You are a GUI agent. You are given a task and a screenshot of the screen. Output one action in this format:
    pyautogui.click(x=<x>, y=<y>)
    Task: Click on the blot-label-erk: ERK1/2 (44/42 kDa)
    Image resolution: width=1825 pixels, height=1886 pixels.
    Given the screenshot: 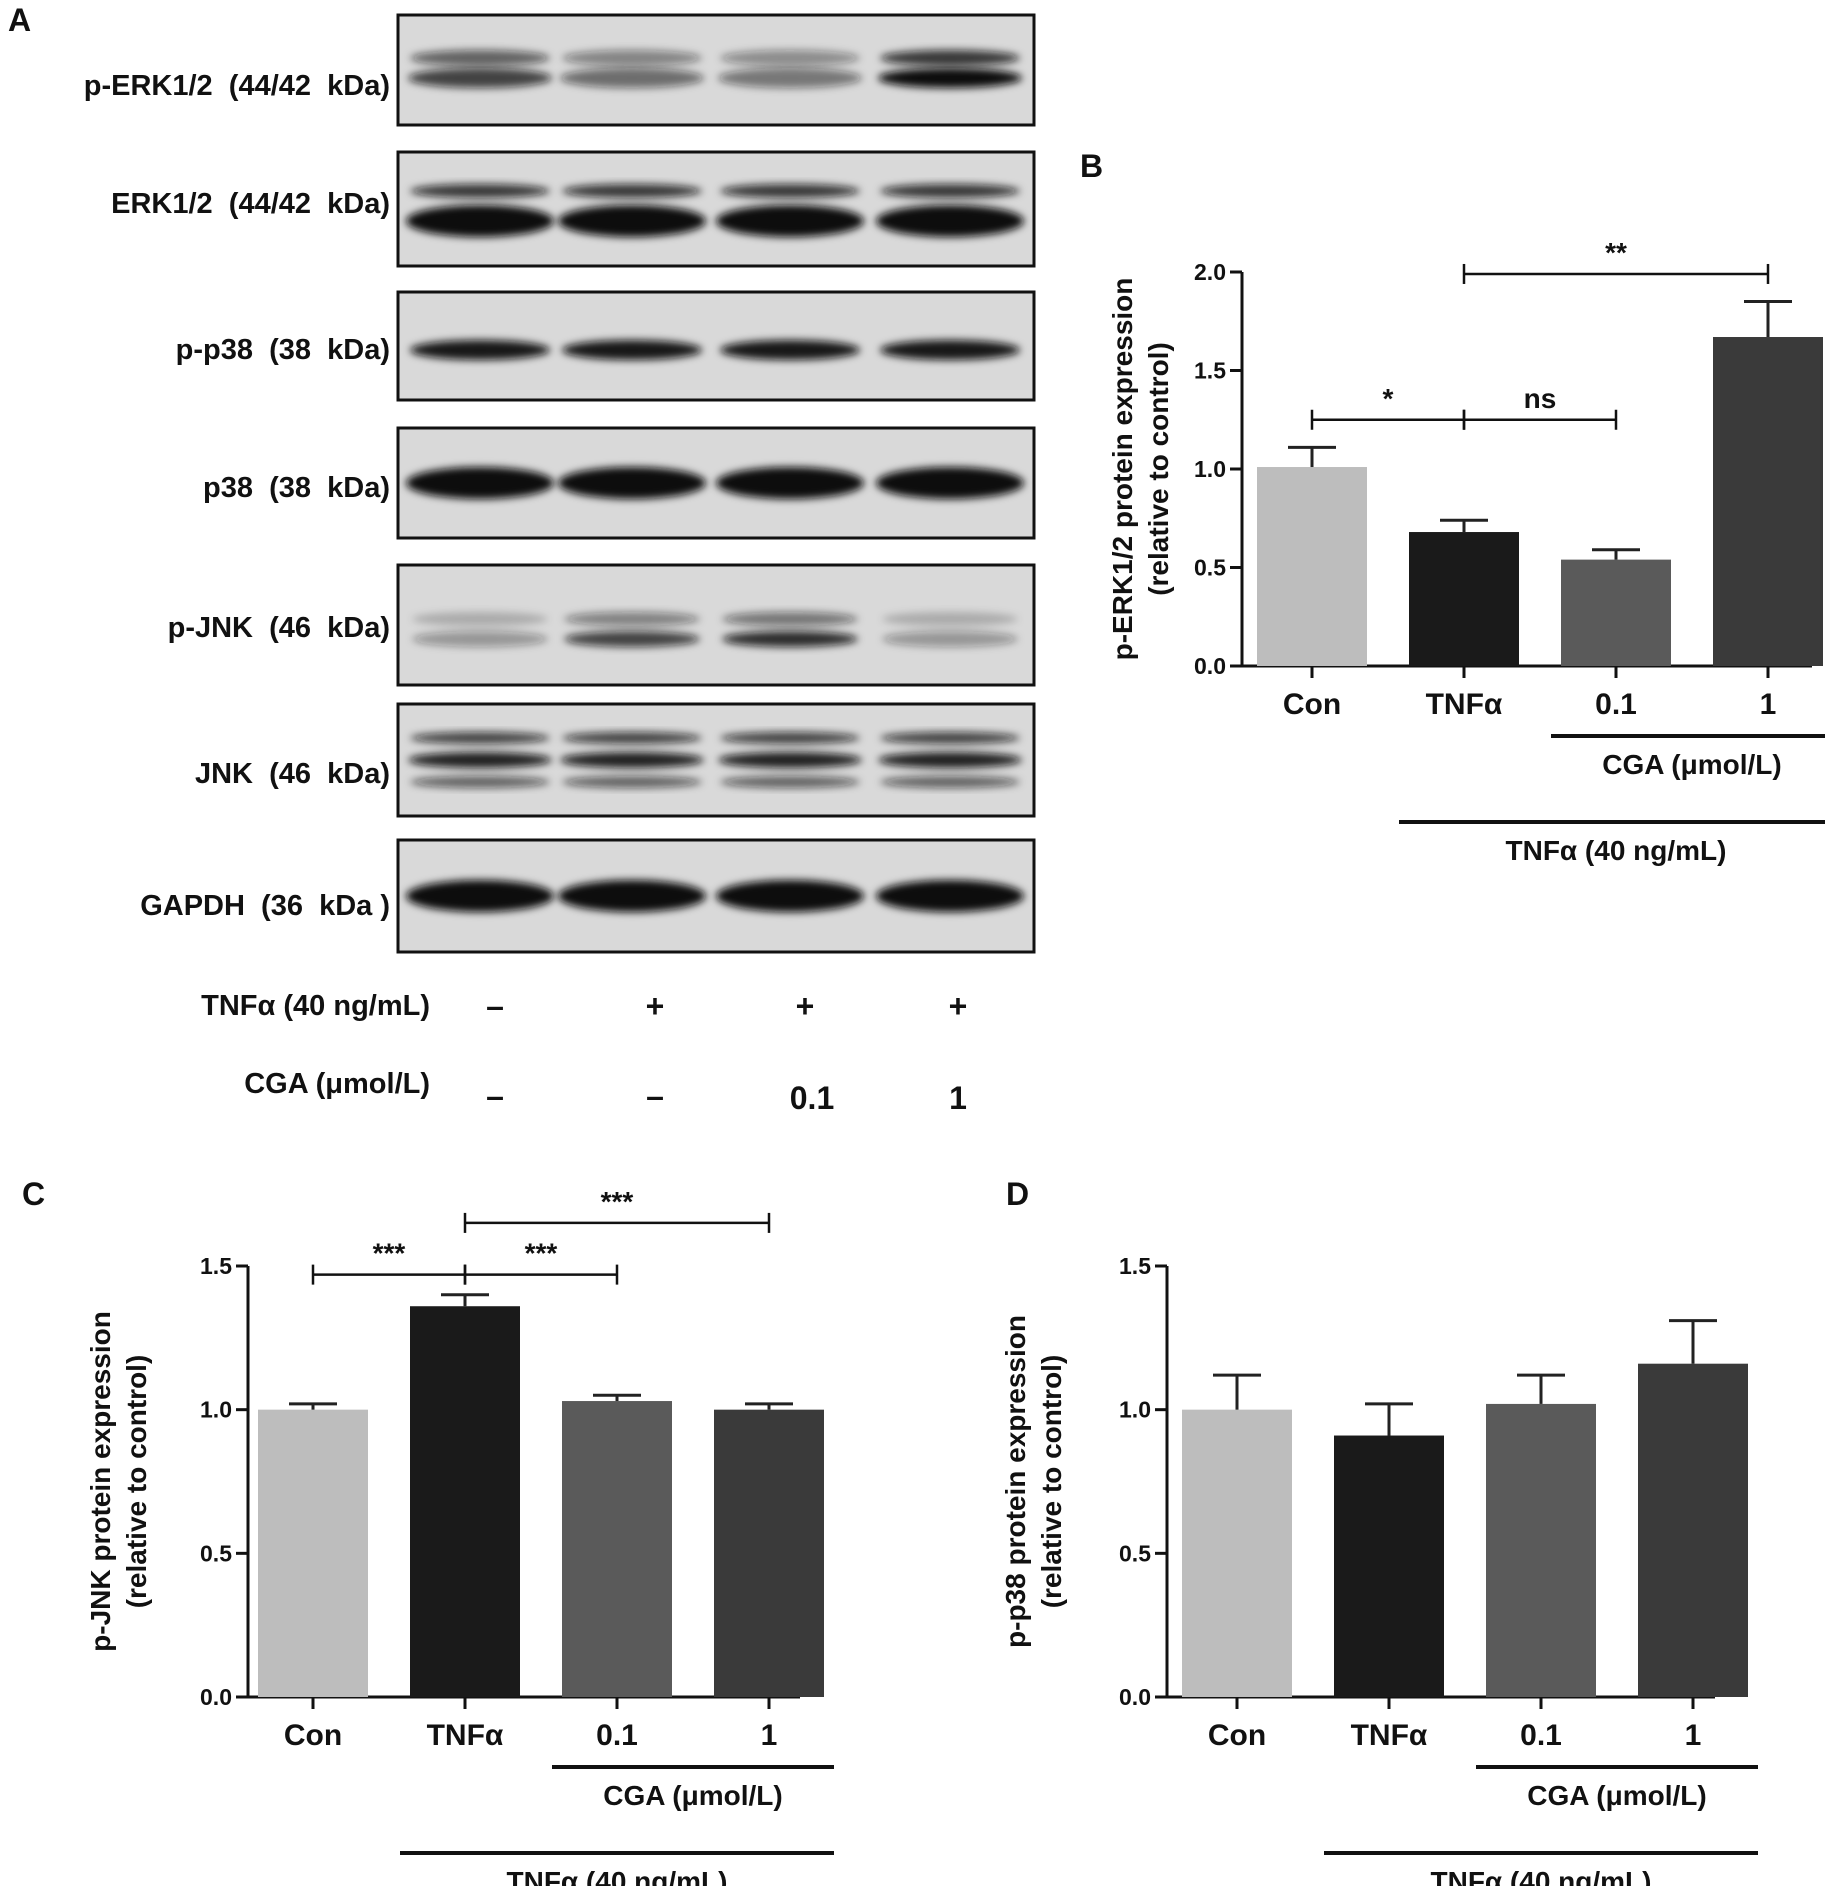 What is the action you would take?
    pyautogui.click(x=250, y=204)
    